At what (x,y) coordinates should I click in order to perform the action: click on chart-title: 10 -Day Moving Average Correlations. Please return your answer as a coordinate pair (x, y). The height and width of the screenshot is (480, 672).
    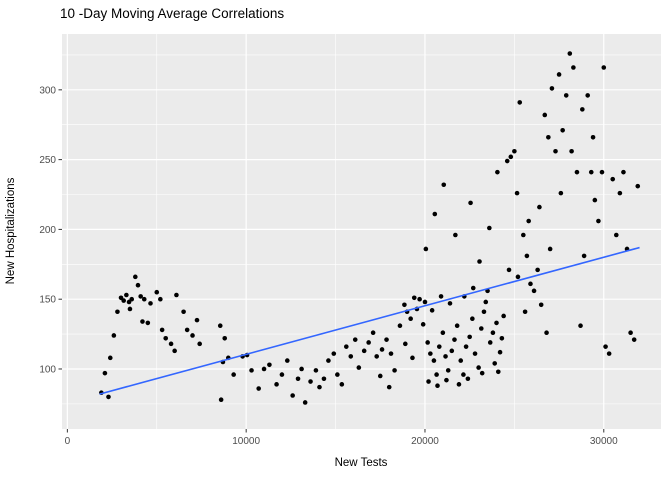
    Looking at the image, I should click on (172, 13).